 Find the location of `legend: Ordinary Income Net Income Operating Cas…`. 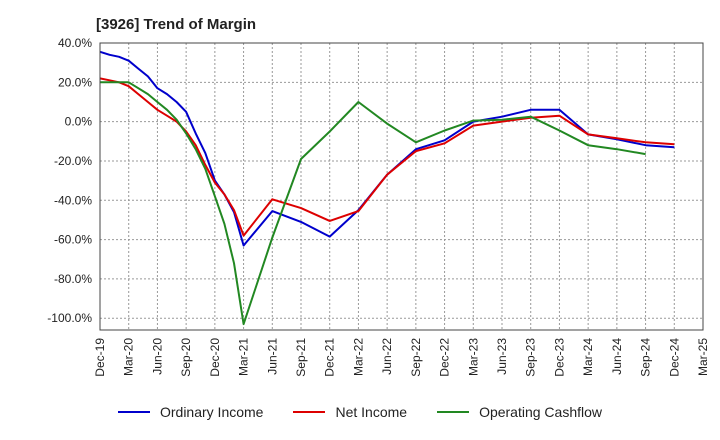

legend: Ordinary Income Net Income Operating Cas… is located at coordinates (360, 412).